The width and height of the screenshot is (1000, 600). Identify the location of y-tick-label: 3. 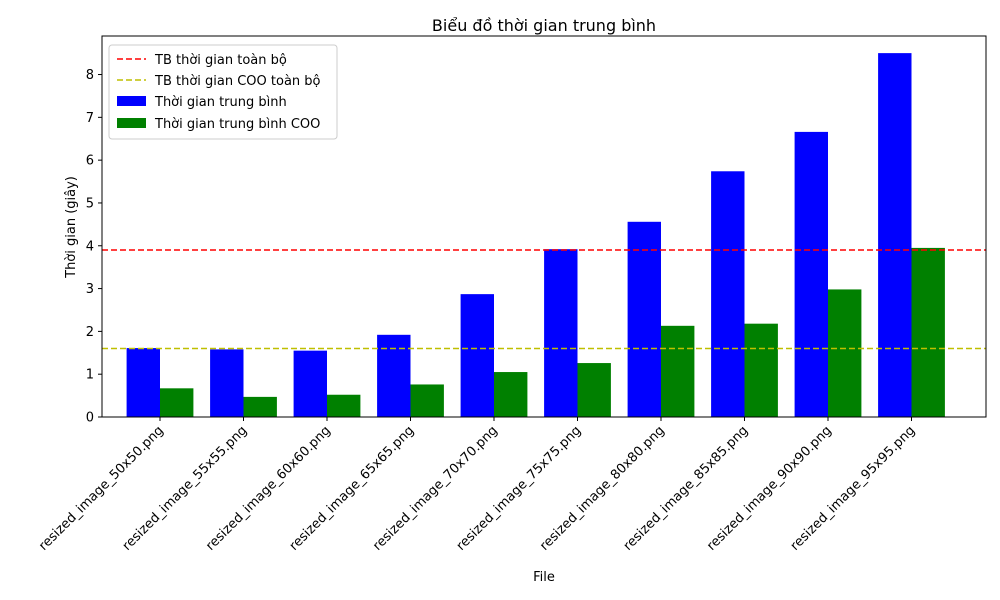
(90, 289).